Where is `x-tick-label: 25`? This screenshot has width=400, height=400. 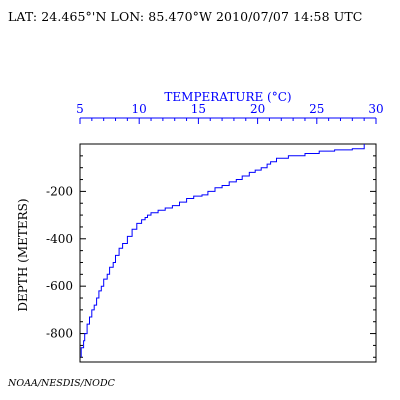 x-tick-label: 25 is located at coordinates (316, 109).